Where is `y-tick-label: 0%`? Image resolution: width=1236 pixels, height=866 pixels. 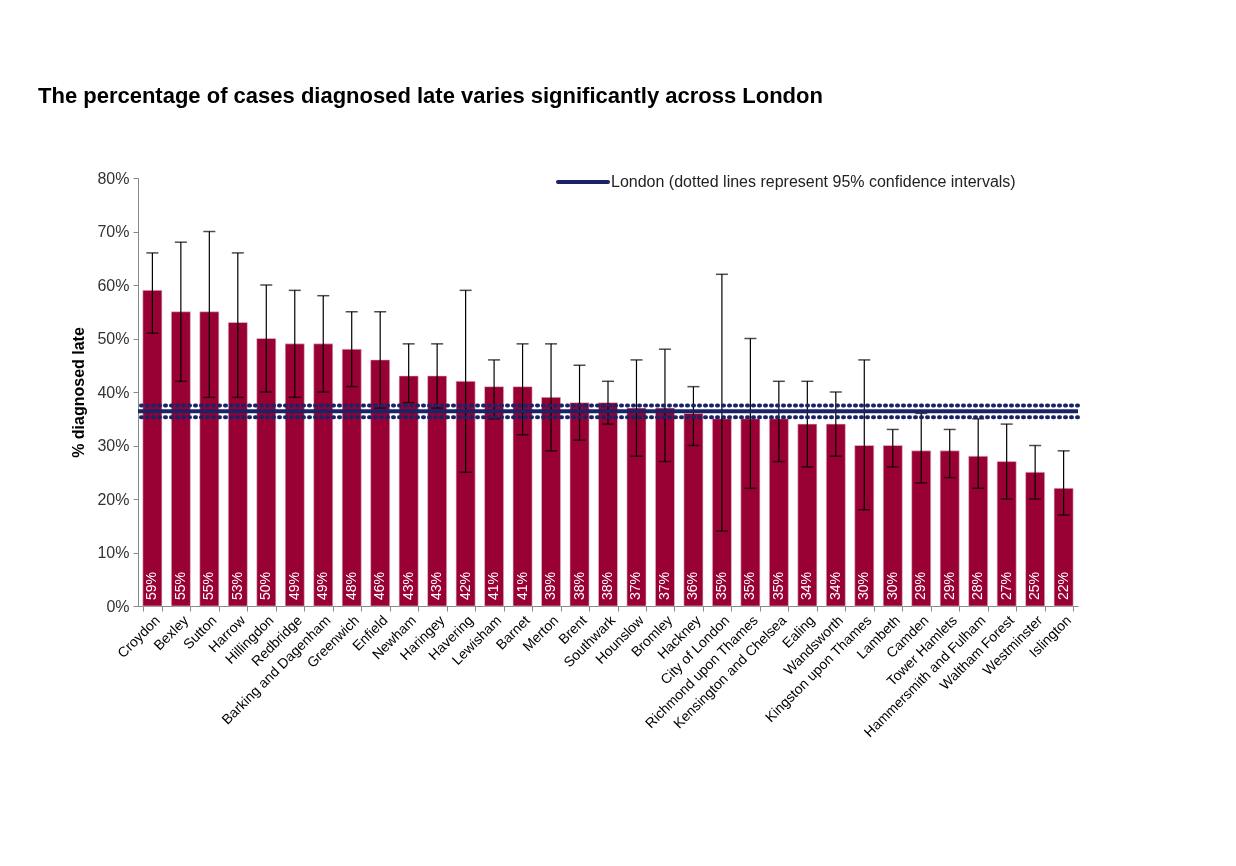 y-tick-label: 0% is located at coordinates (118, 606).